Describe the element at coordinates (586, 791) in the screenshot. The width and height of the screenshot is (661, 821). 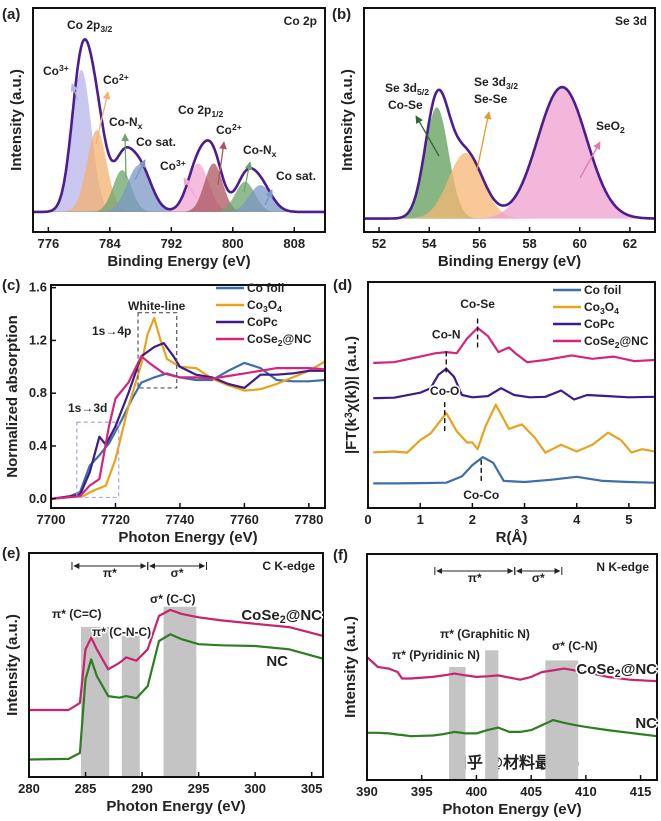
I see `x-tick-label: 410` at that location.